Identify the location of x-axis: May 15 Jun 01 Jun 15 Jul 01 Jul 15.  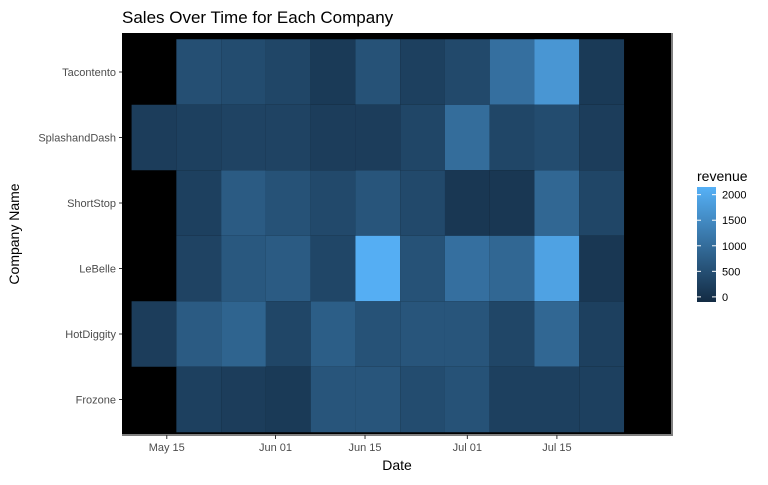
(360, 444).